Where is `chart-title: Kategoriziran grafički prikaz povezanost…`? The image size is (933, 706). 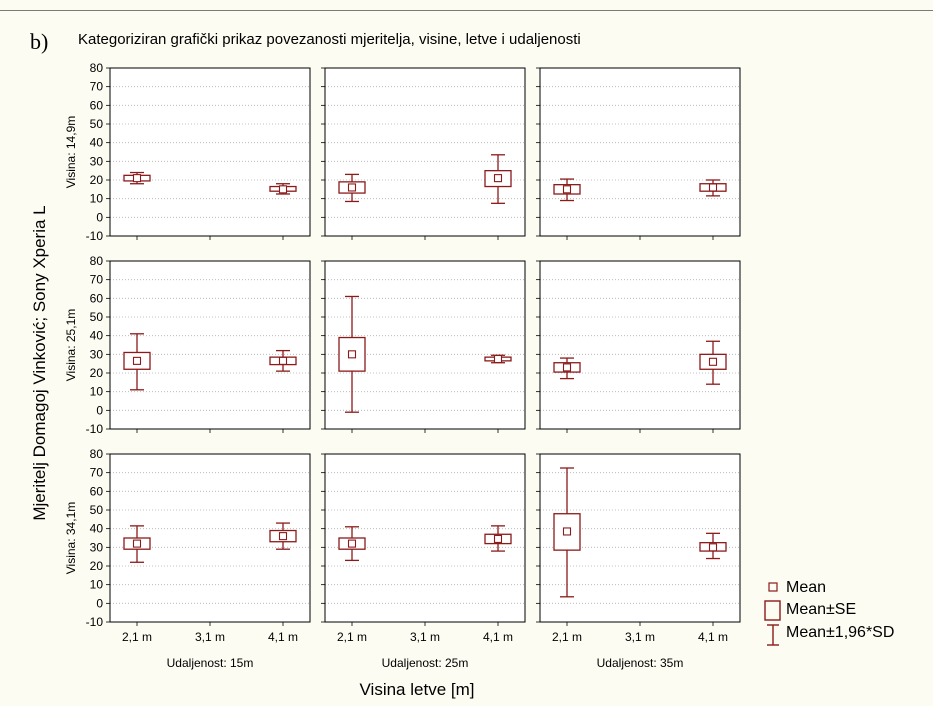 chart-title: Kategoriziran grafički prikaz povezanost… is located at coordinates (329, 39).